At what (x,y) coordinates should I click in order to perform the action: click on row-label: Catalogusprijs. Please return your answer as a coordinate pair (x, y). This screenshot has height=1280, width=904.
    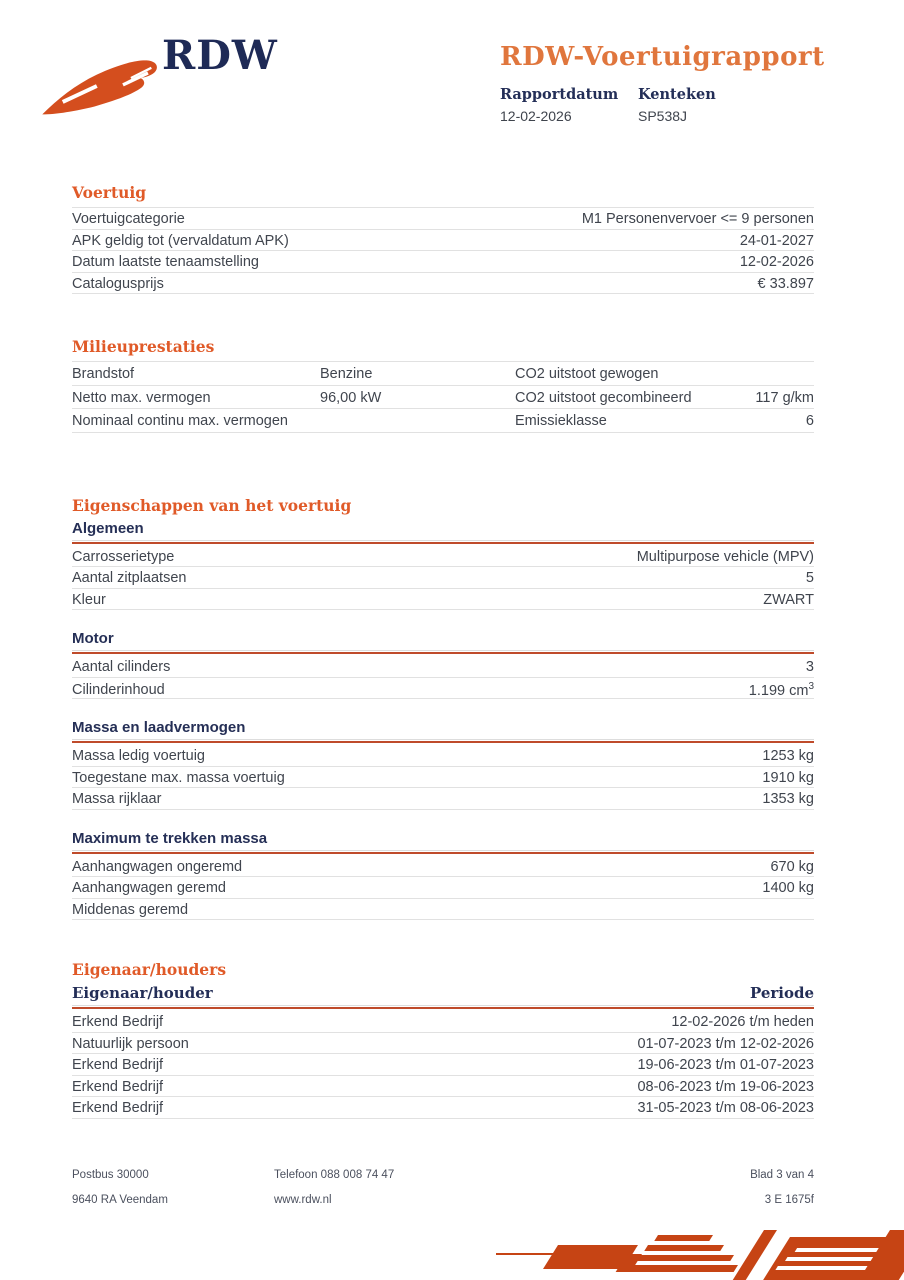
    Looking at the image, I should click on (118, 283).